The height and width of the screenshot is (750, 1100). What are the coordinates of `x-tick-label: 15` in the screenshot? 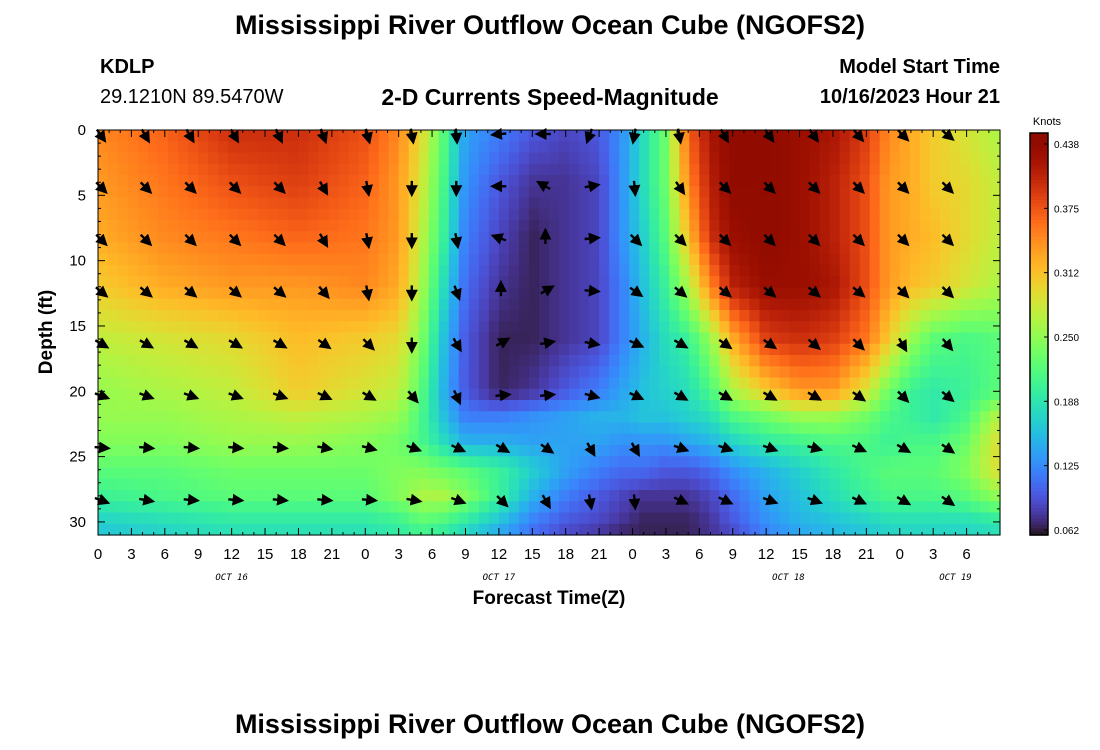 It's located at (265, 554).